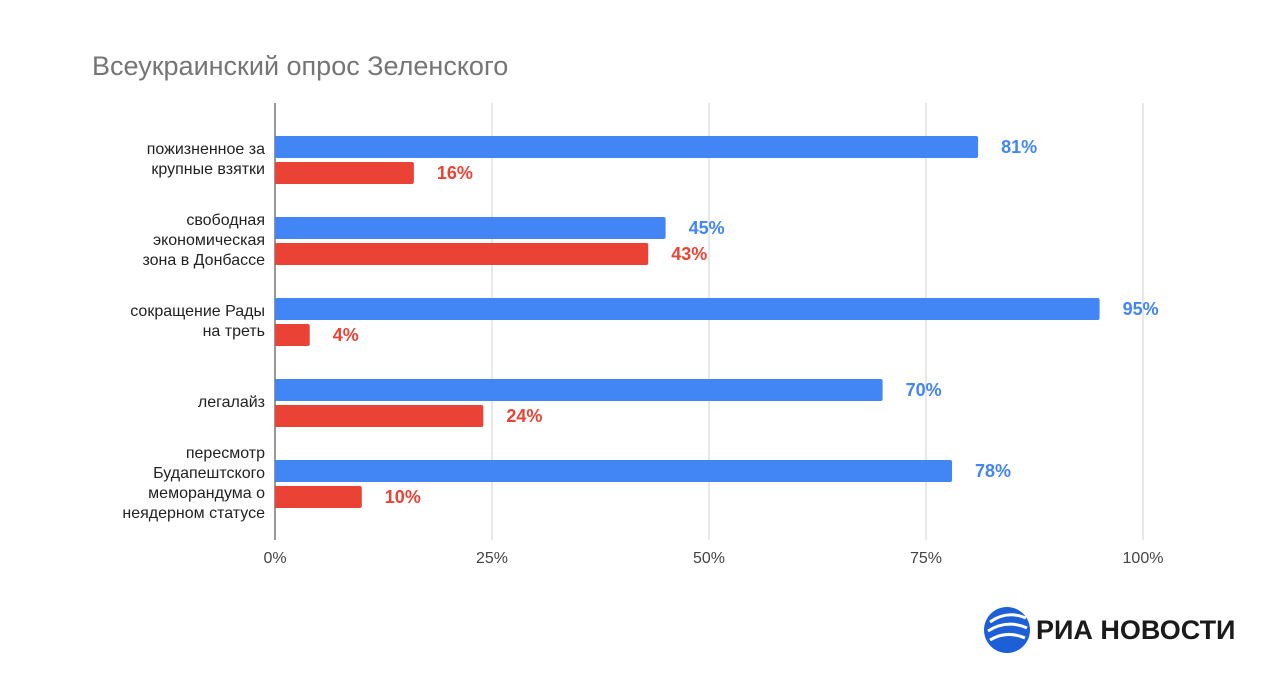  What do you see at coordinates (203, 240) in the screenshot?
I see `category-label: свободная экономическая зона в Донбассе` at bounding box center [203, 240].